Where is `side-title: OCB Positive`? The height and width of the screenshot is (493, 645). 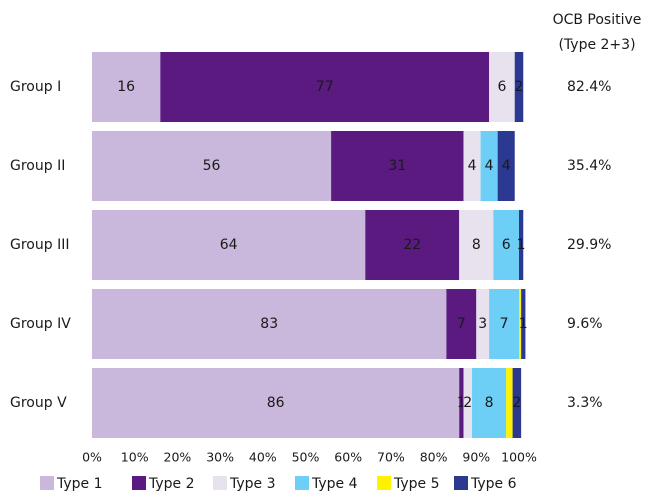 side-title: OCB Positive is located at coordinates (597, 20).